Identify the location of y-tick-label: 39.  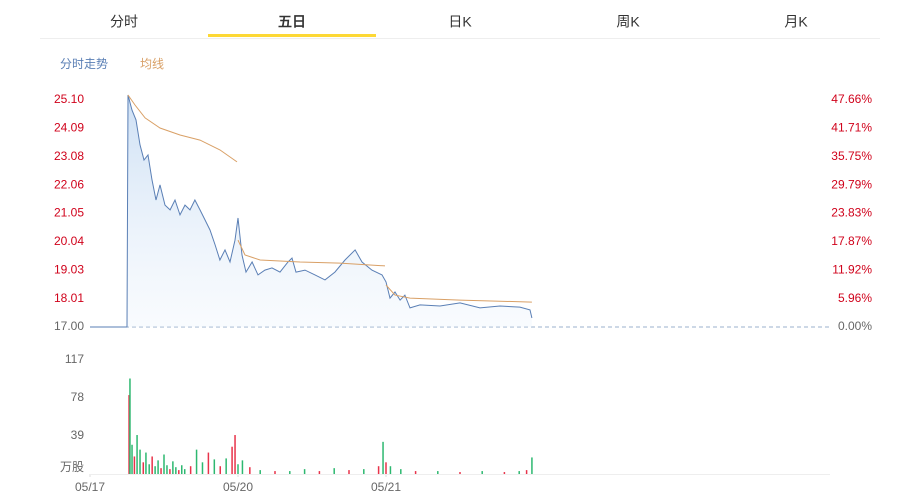
(78, 435).